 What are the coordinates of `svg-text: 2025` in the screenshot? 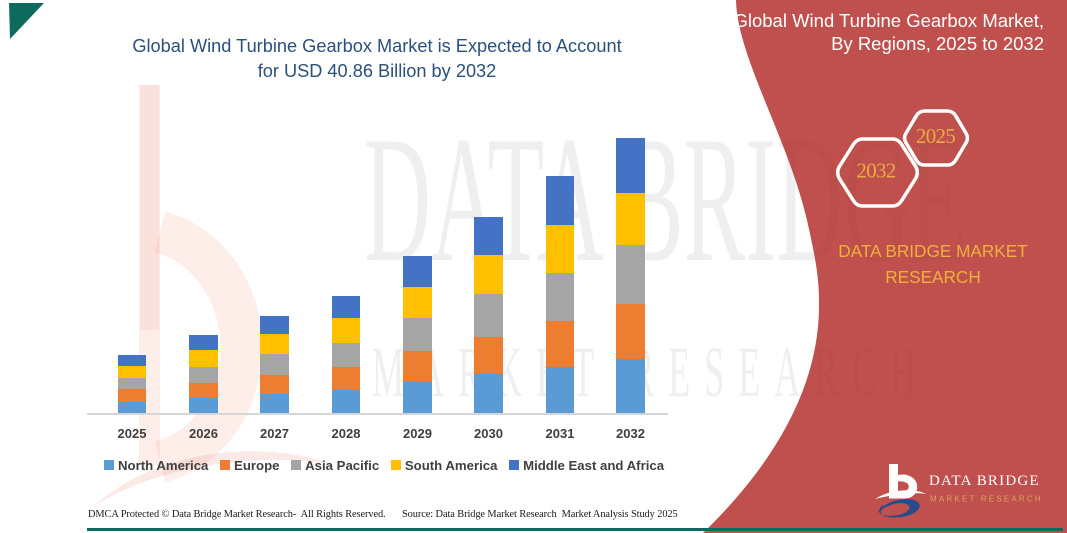 It's located at (935, 136).